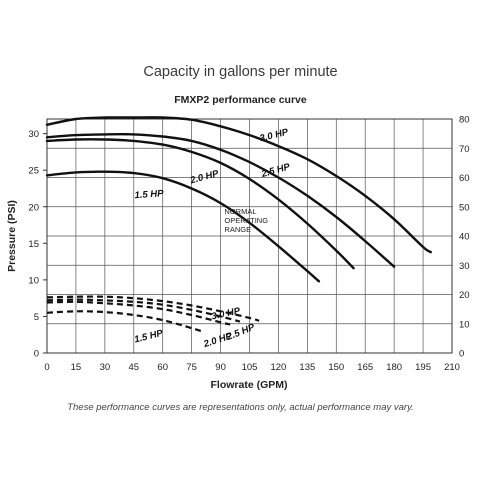 The width and height of the screenshot is (481, 481). I want to click on x-tick-label: 45, so click(133, 367).